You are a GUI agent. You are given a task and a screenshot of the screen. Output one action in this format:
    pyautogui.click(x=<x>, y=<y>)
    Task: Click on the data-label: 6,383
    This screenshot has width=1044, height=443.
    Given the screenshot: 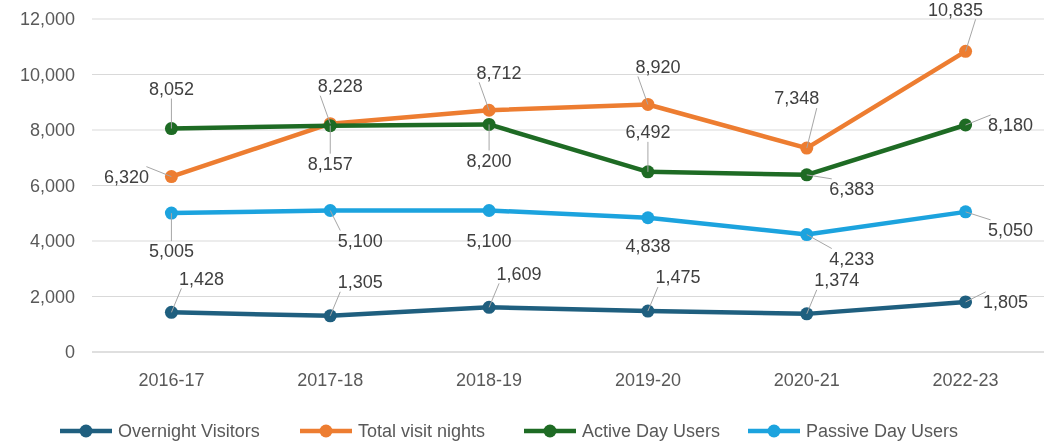 What is the action you would take?
    pyautogui.click(x=852, y=189)
    